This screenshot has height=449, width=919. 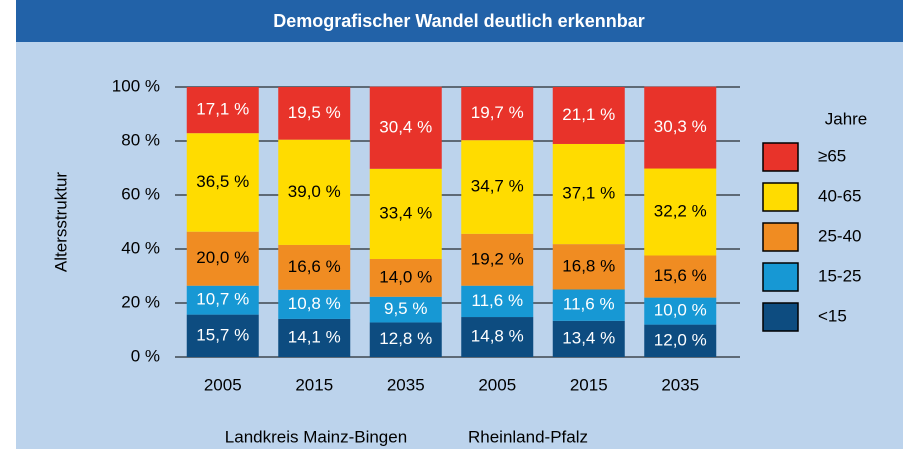 I want to click on data-label: 32,2 %, so click(x=680, y=210).